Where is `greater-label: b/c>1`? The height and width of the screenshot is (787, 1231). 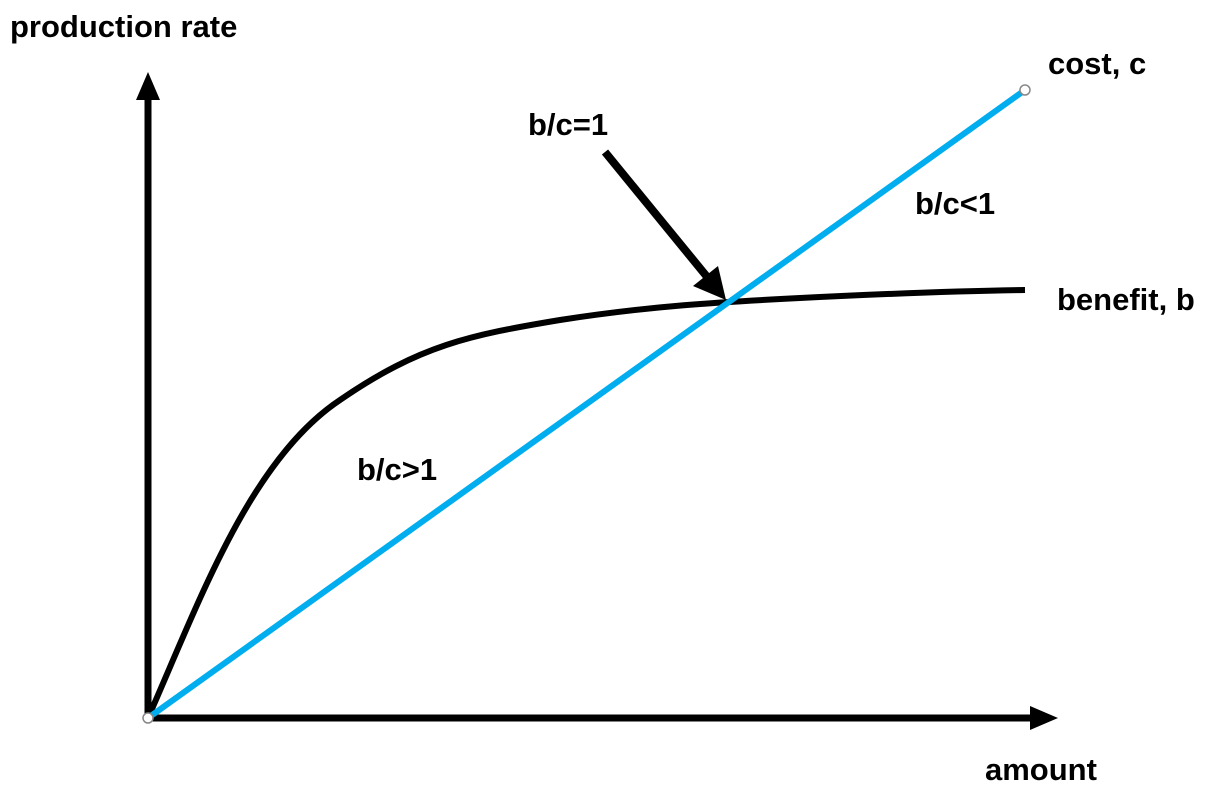 greater-label: b/c>1 is located at coordinates (397, 469).